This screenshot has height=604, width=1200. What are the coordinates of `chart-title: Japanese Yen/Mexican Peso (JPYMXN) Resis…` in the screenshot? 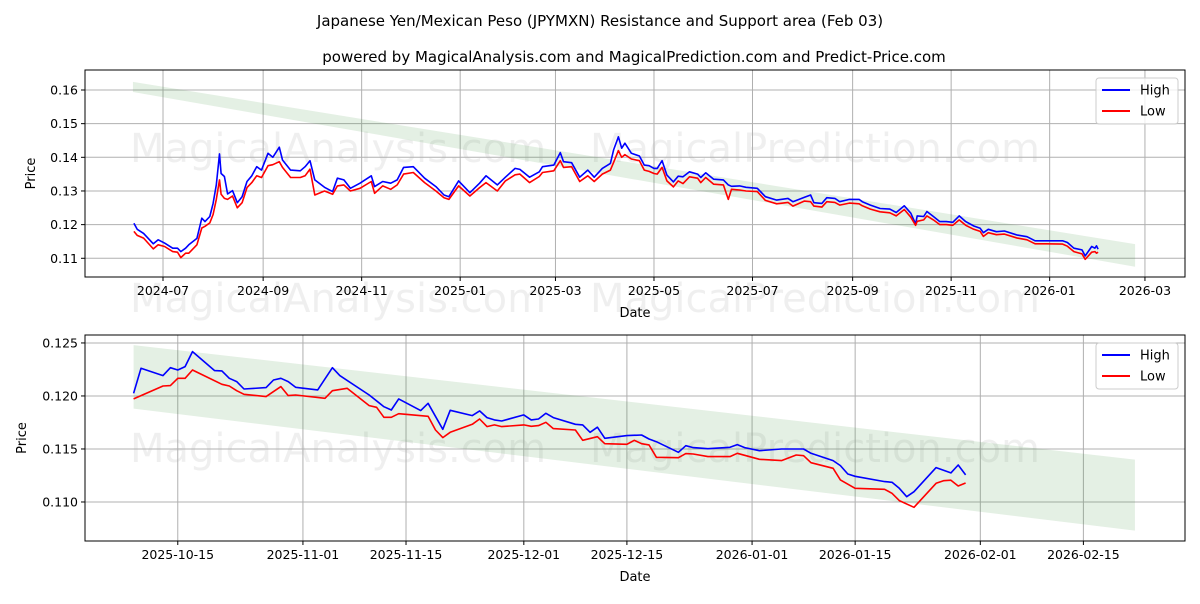 It's located at (599, 21).